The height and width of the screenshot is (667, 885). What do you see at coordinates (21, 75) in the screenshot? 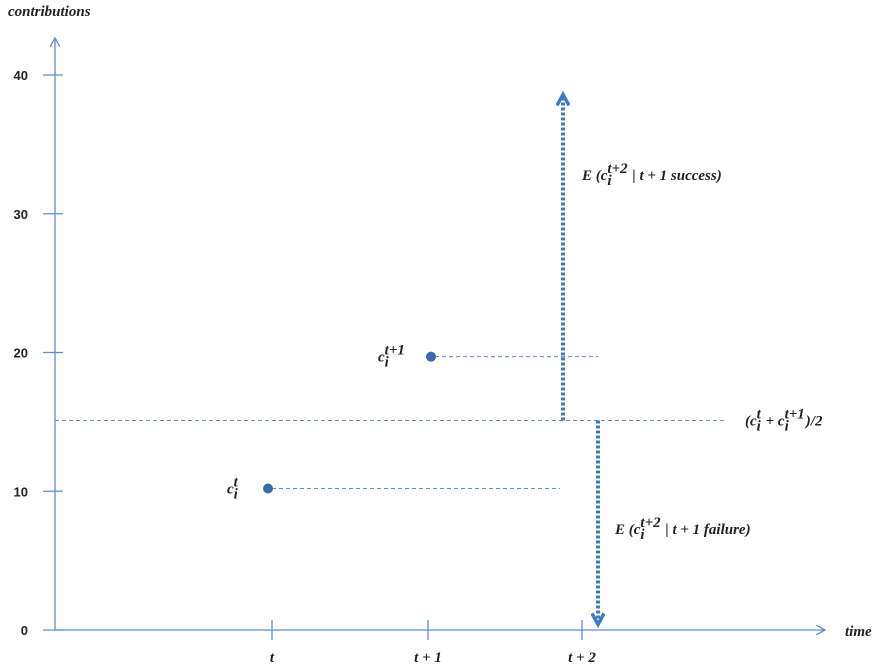
I see `y-tick-label: 40` at bounding box center [21, 75].